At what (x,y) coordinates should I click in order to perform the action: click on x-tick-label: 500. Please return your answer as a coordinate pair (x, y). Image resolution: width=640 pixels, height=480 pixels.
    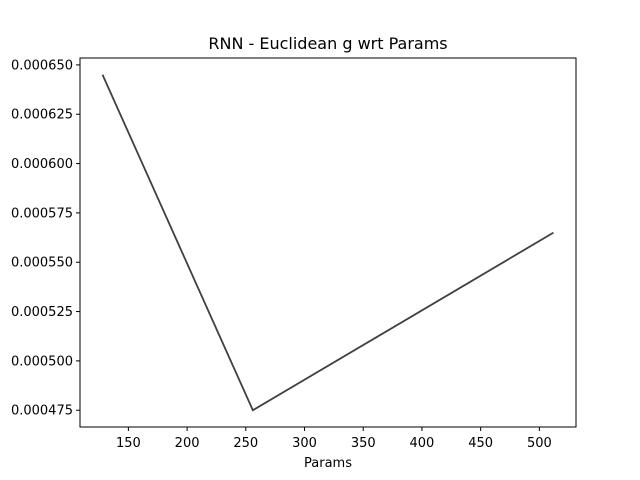
    Looking at the image, I should click on (539, 443).